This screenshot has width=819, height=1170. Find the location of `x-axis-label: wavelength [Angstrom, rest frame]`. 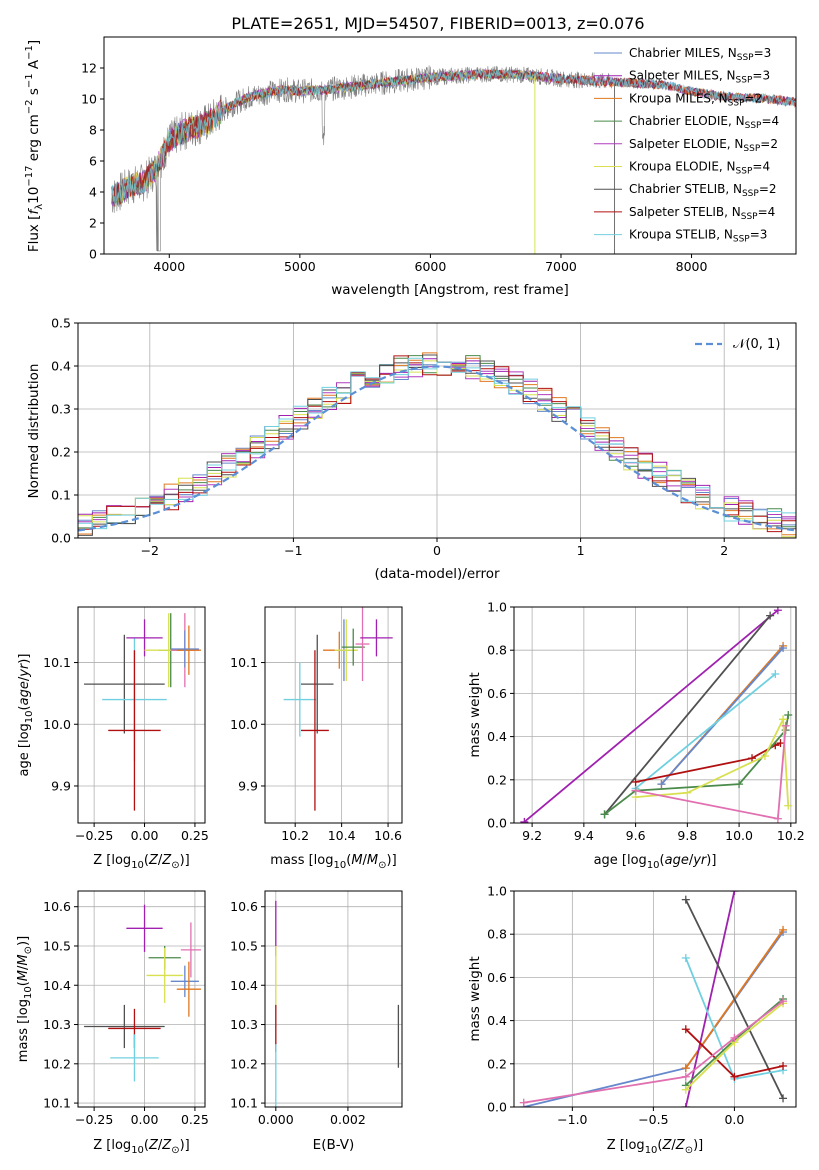

x-axis-label: wavelength [Angstrom, rest frame] is located at coordinates (450, 290).